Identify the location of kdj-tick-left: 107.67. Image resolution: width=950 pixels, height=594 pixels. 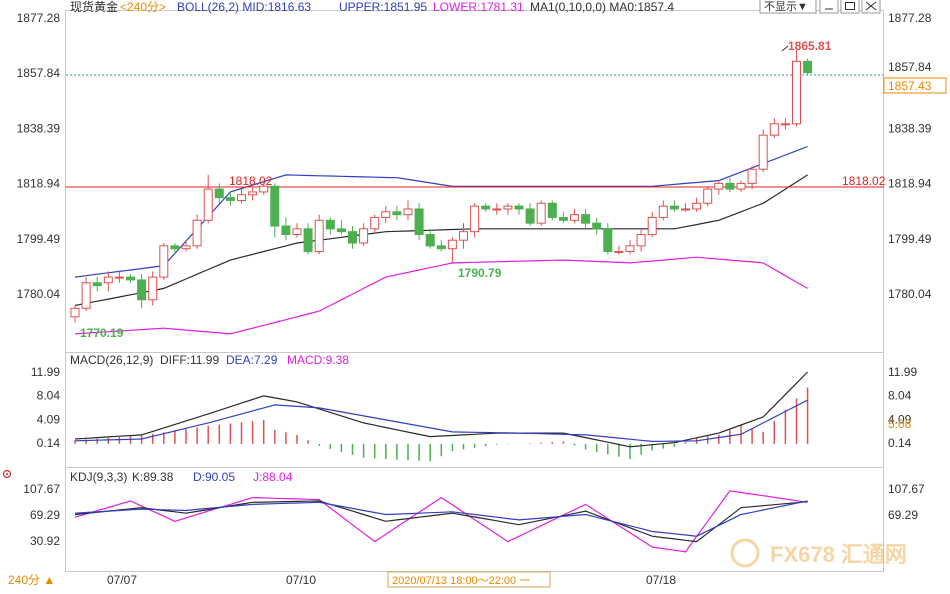
(41, 489).